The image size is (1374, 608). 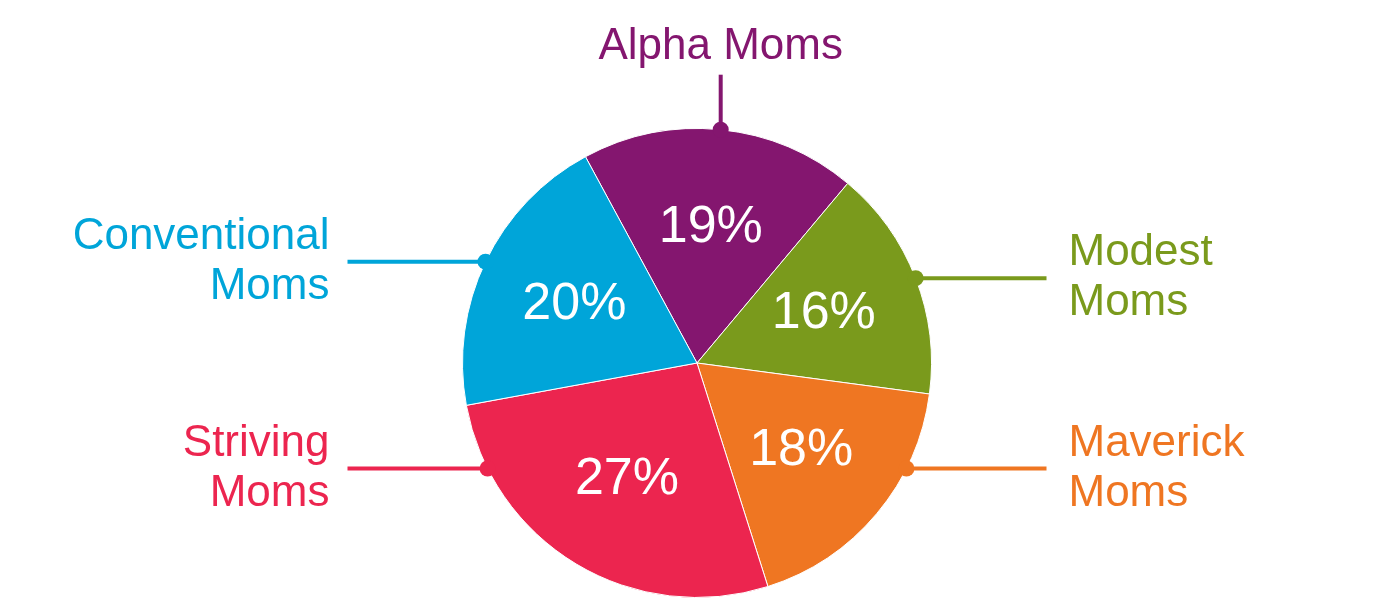 What do you see at coordinates (1140, 275) in the screenshot?
I see `slice-label: Modest Moms` at bounding box center [1140, 275].